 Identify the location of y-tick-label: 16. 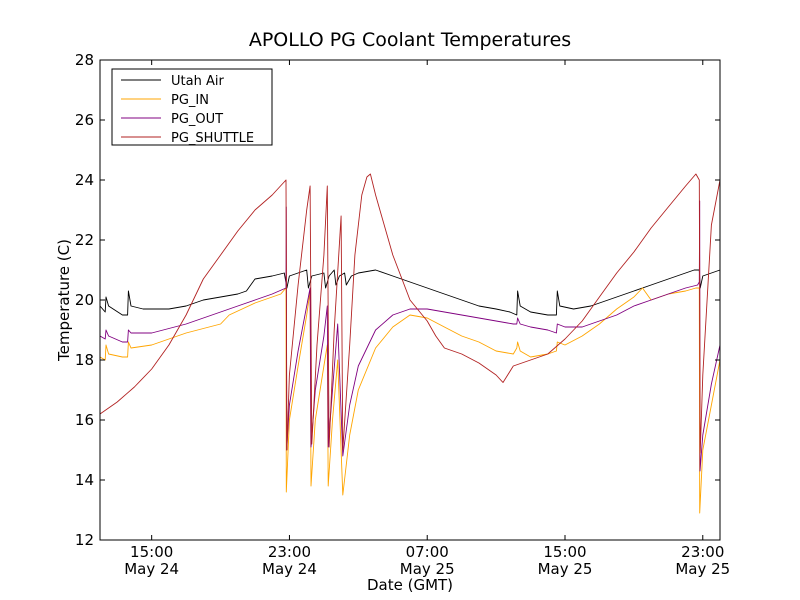
(84, 420).